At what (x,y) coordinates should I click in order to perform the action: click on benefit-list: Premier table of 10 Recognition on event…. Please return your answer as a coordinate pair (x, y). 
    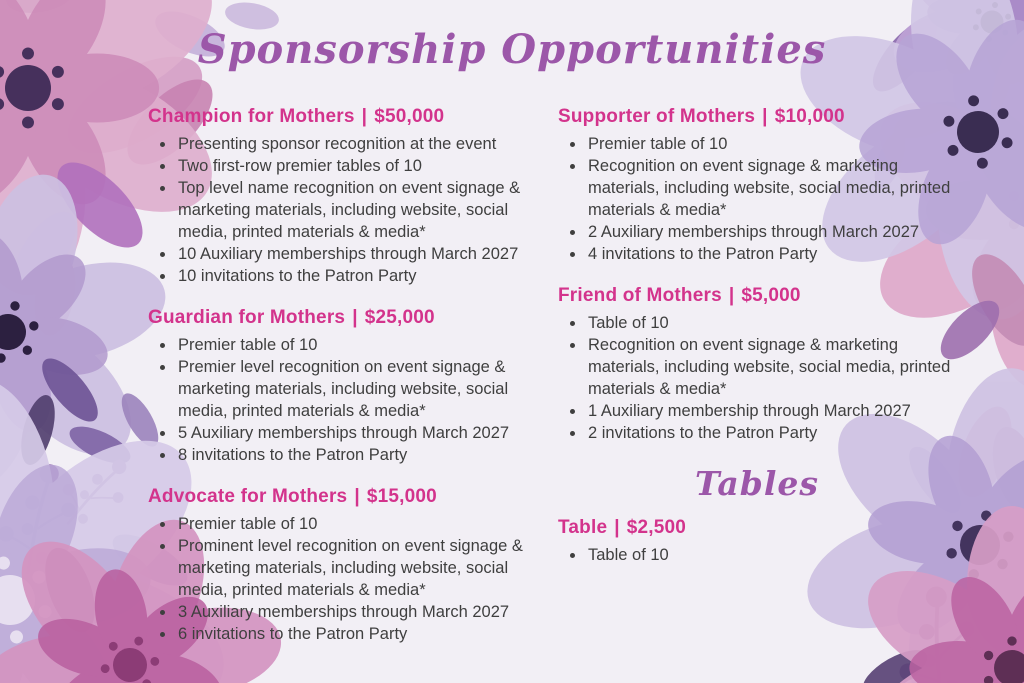
    Looking at the image, I should click on (757, 199).